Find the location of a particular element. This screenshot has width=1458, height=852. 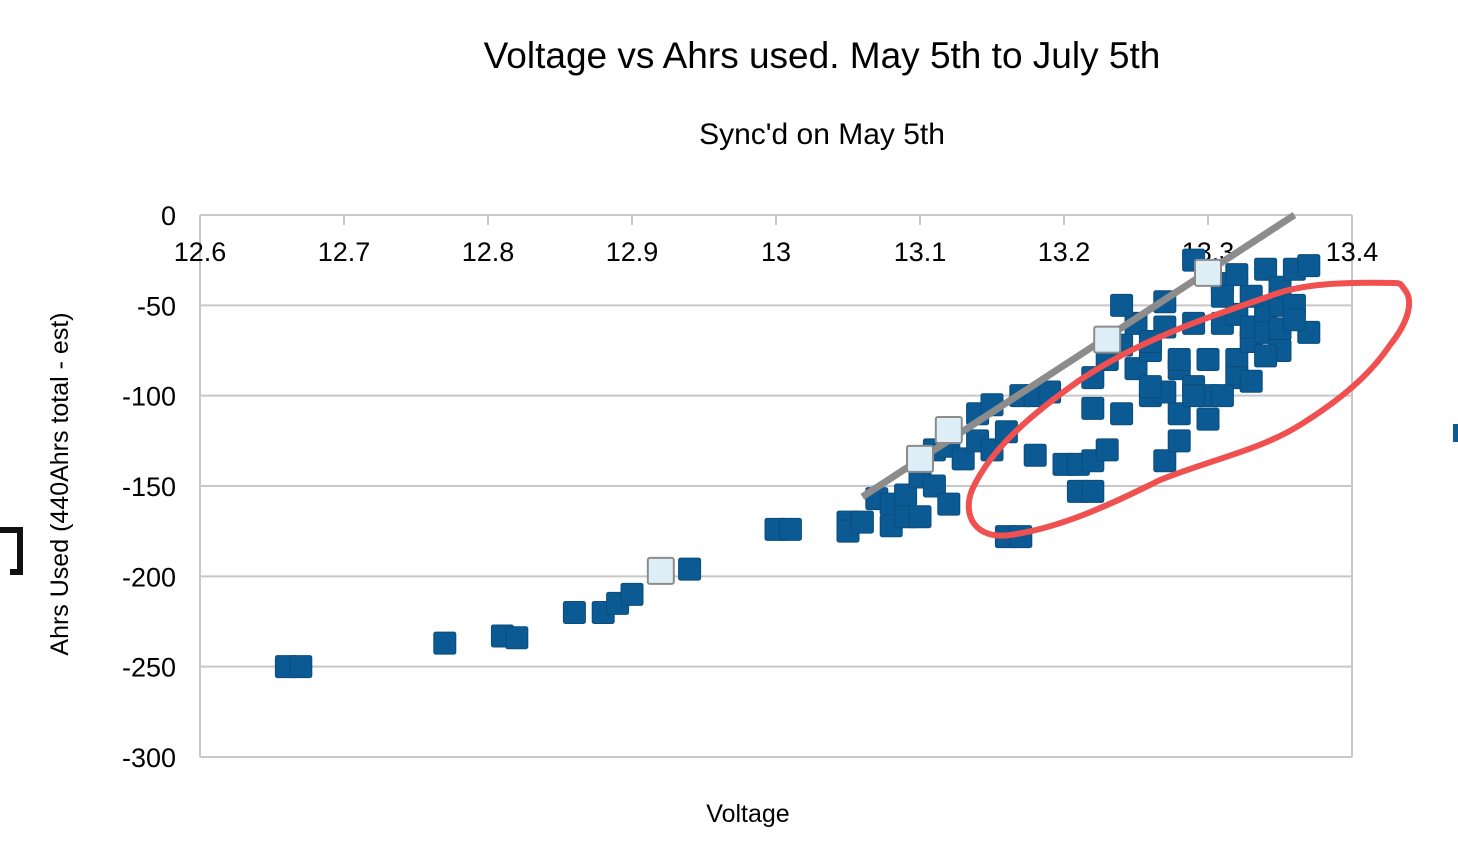

y-tick-label: -150 is located at coordinates (149, 487).